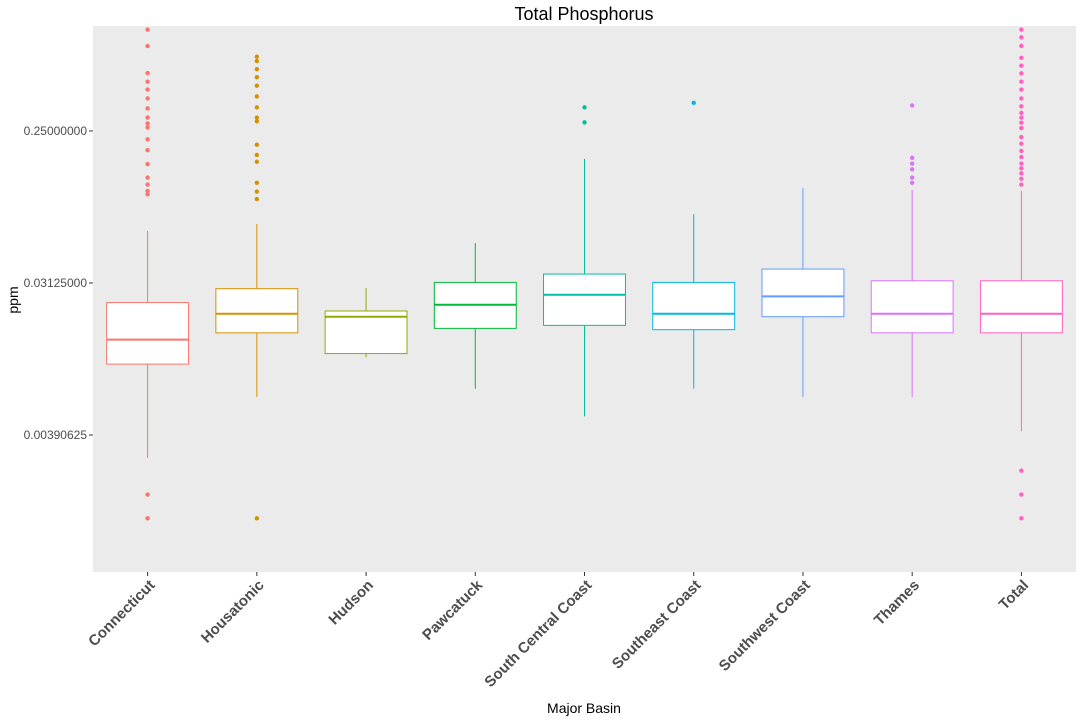  Describe the element at coordinates (583, 14) in the screenshot. I see `chart-title: Total Phosphorus` at that location.